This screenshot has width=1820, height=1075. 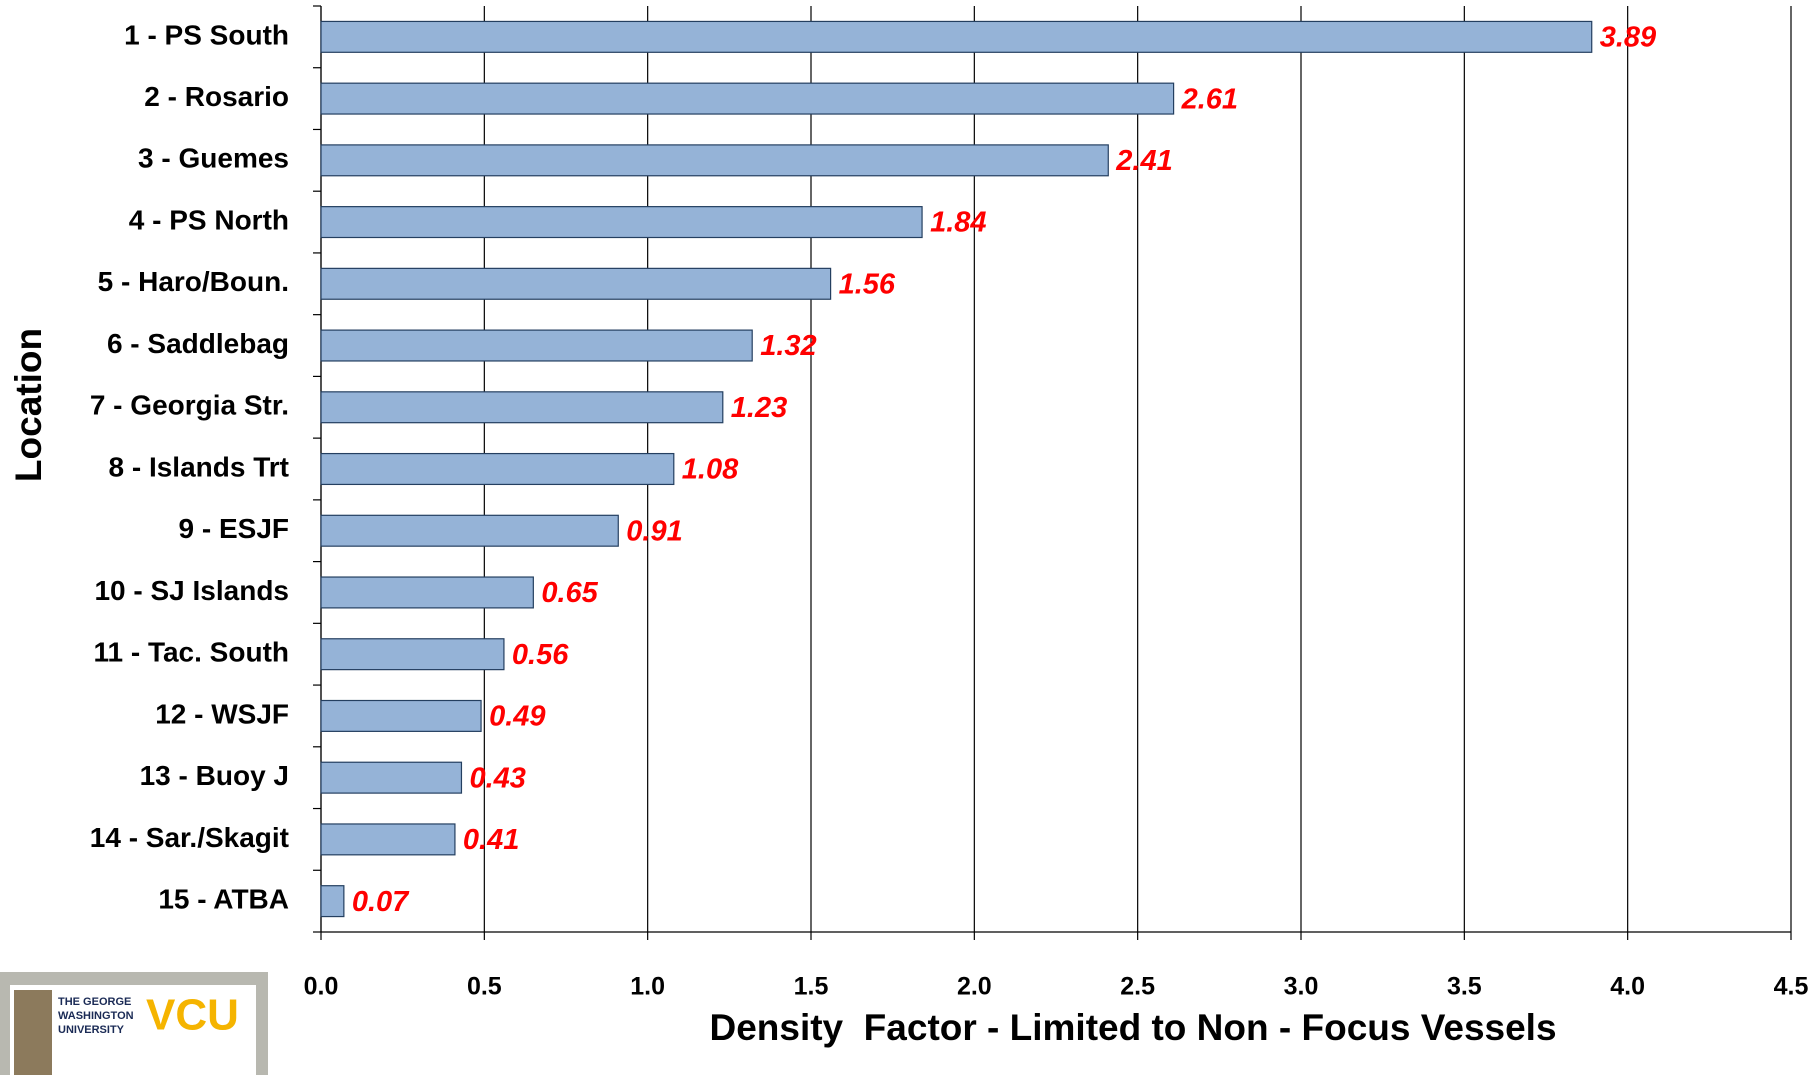 What do you see at coordinates (867, 284) in the screenshot?
I see `value-label: 1.56` at bounding box center [867, 284].